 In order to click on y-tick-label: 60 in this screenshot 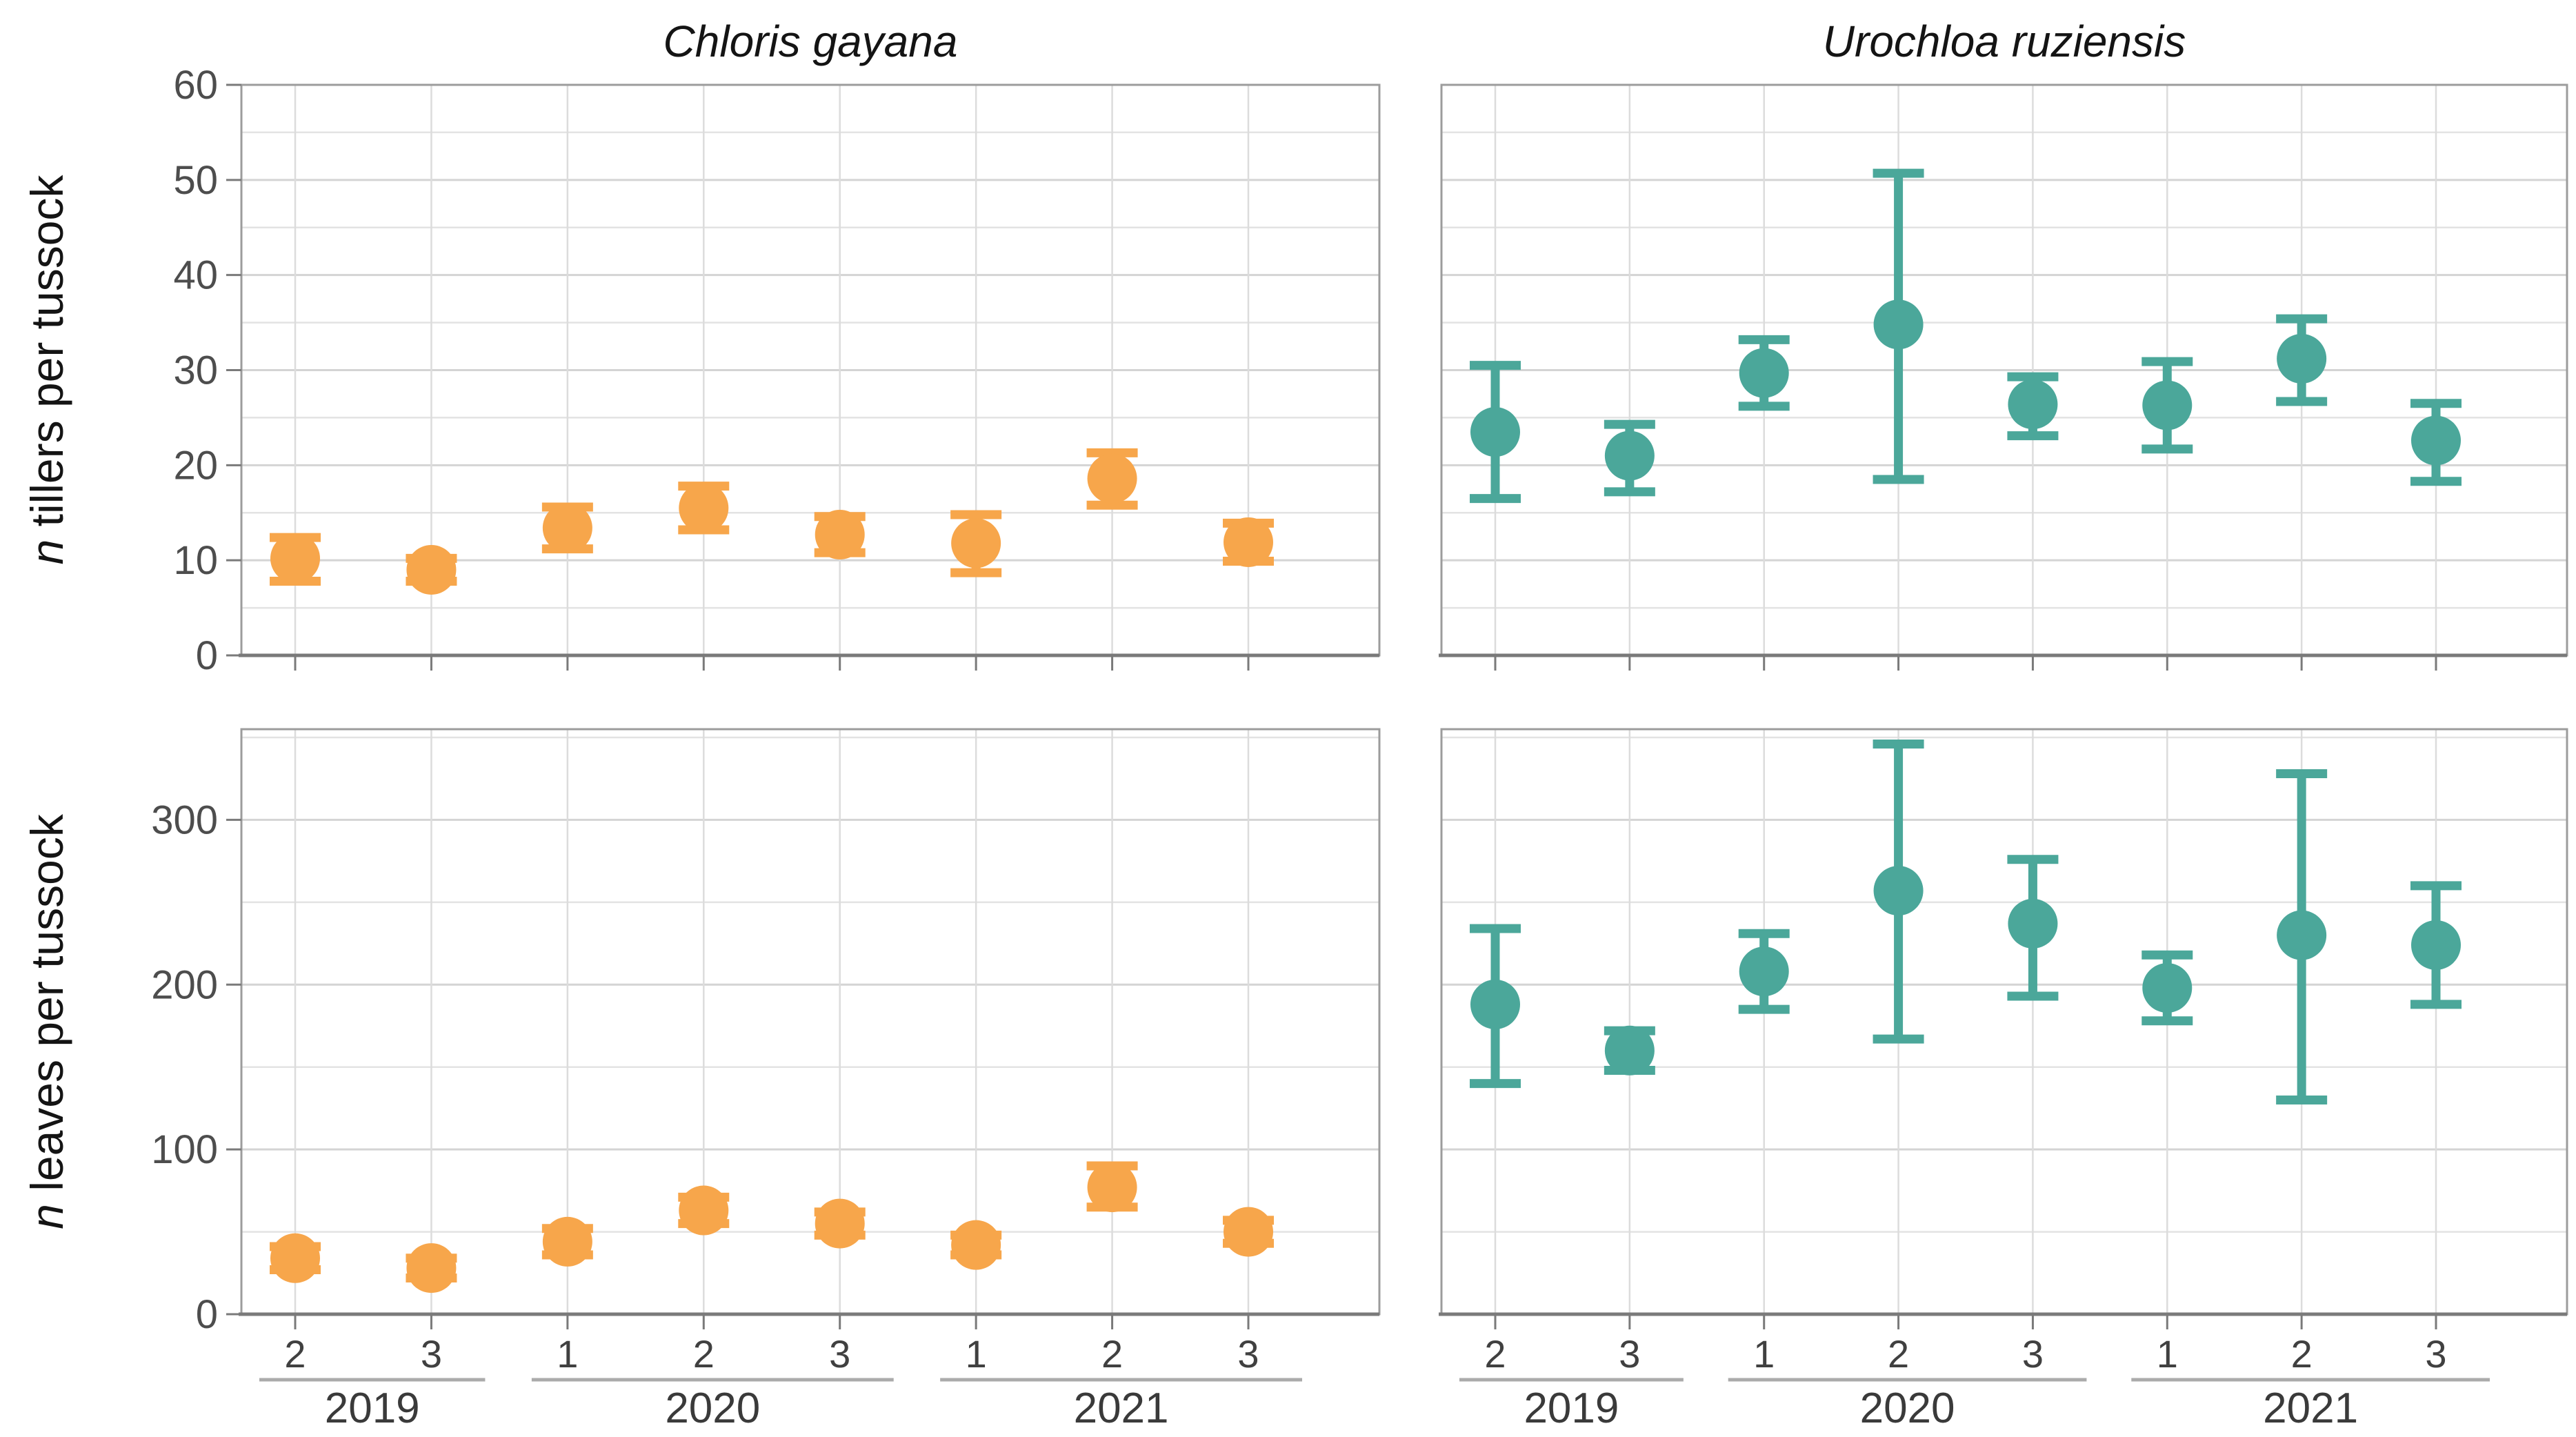, I will do `click(195, 85)`.